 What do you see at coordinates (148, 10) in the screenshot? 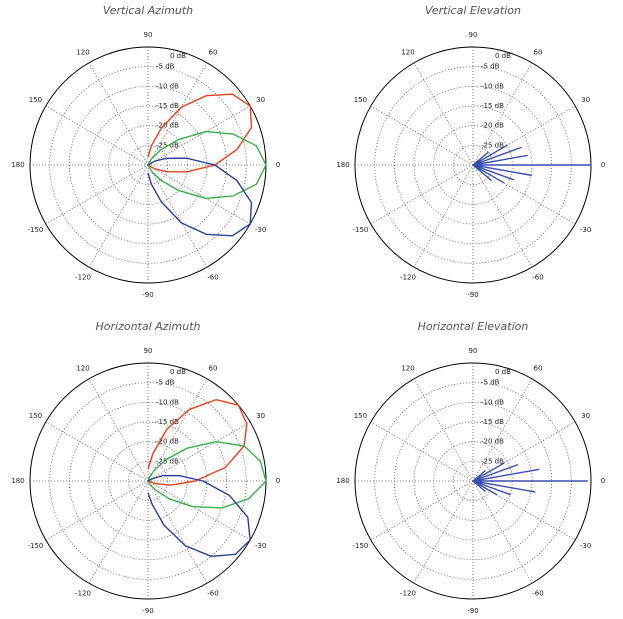
I see `chart-title: Vertical Azimuth` at bounding box center [148, 10].